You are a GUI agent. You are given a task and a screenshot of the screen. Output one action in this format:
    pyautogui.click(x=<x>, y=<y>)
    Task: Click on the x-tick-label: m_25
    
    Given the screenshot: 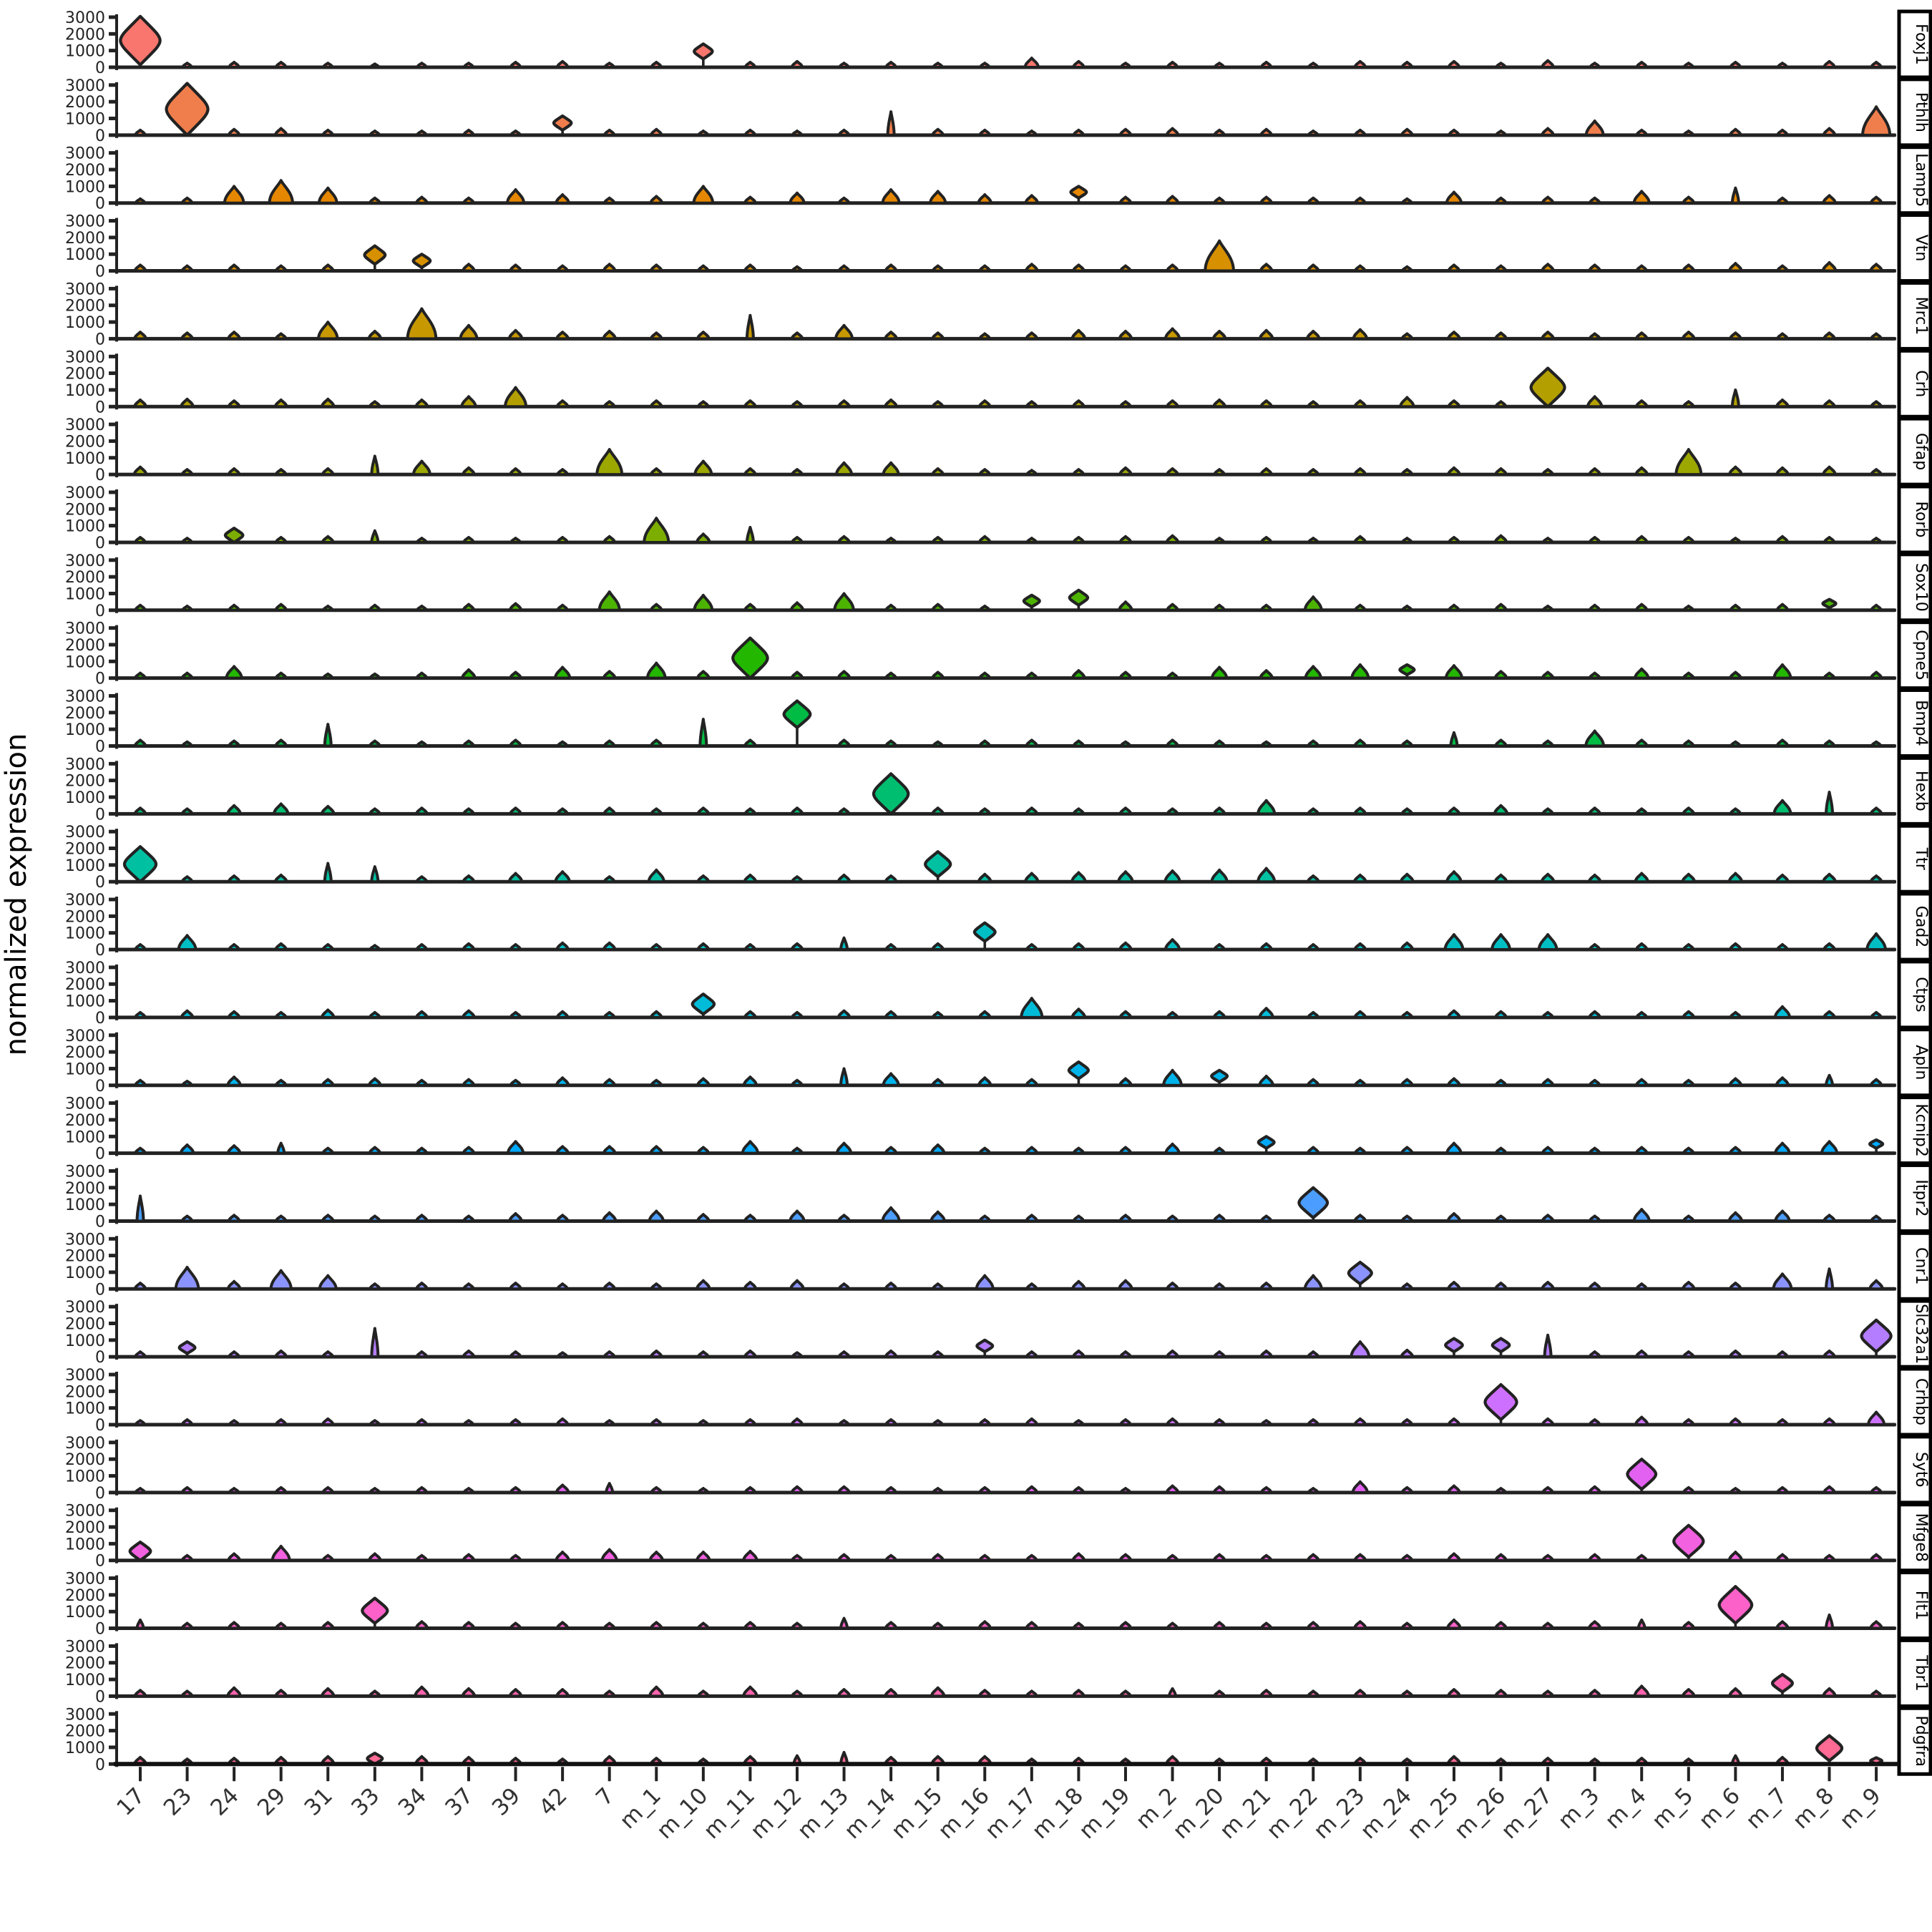 What is the action you would take?
    pyautogui.click(x=1433, y=1813)
    